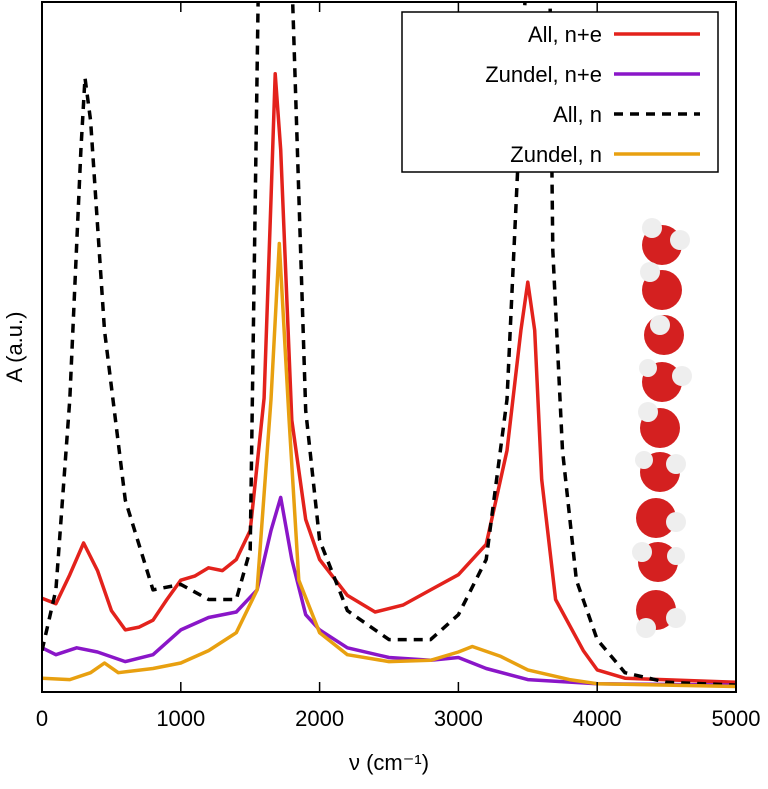 The height and width of the screenshot is (789, 768). Describe the element at coordinates (319, 718) in the screenshot. I see `x-tick-label: 2000` at that location.